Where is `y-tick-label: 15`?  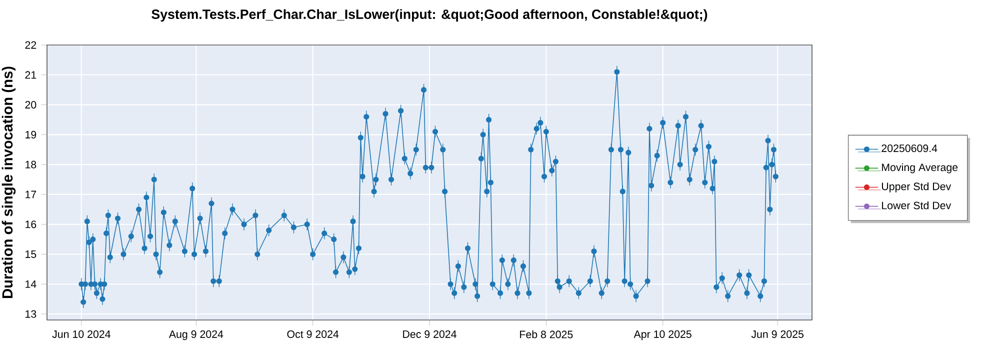 y-tick-label: 15 is located at coordinates (31, 254).